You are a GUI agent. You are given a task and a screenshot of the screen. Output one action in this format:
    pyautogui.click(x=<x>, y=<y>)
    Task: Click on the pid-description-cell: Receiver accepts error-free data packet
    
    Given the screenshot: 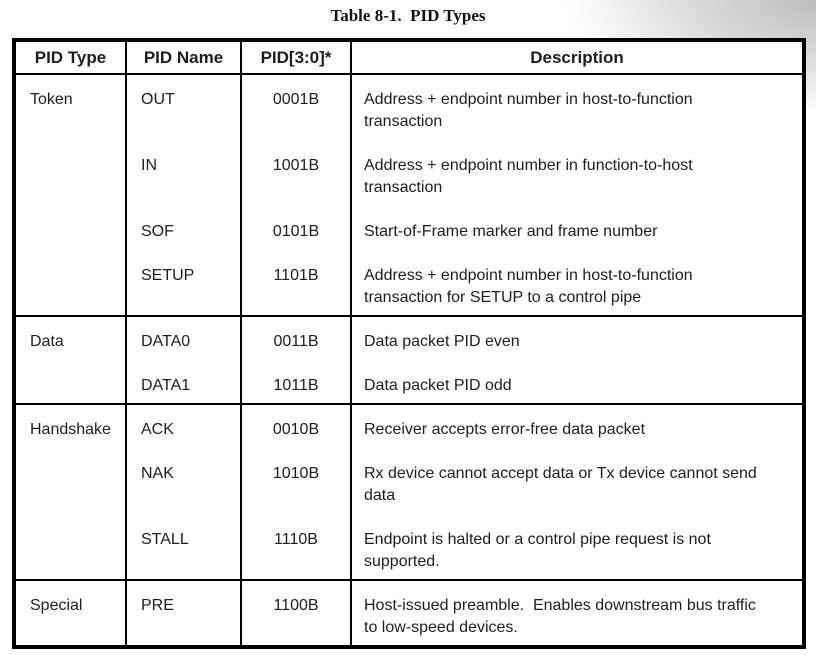 What is the action you would take?
    pyautogui.click(x=505, y=429)
    